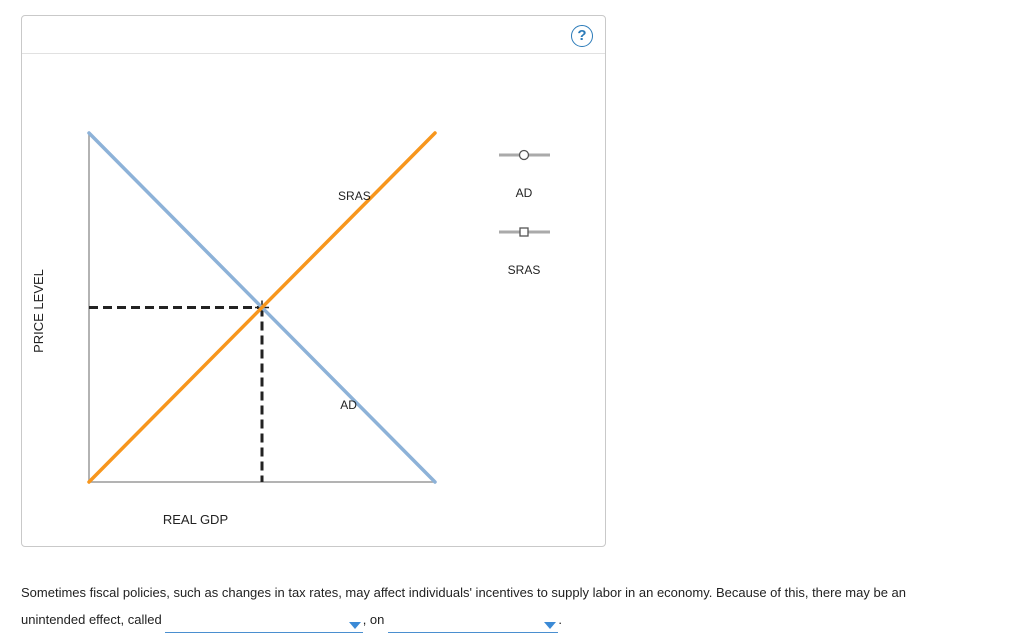 The width and height of the screenshot is (1024, 635). I want to click on effect-dropdown, so click(263, 623).